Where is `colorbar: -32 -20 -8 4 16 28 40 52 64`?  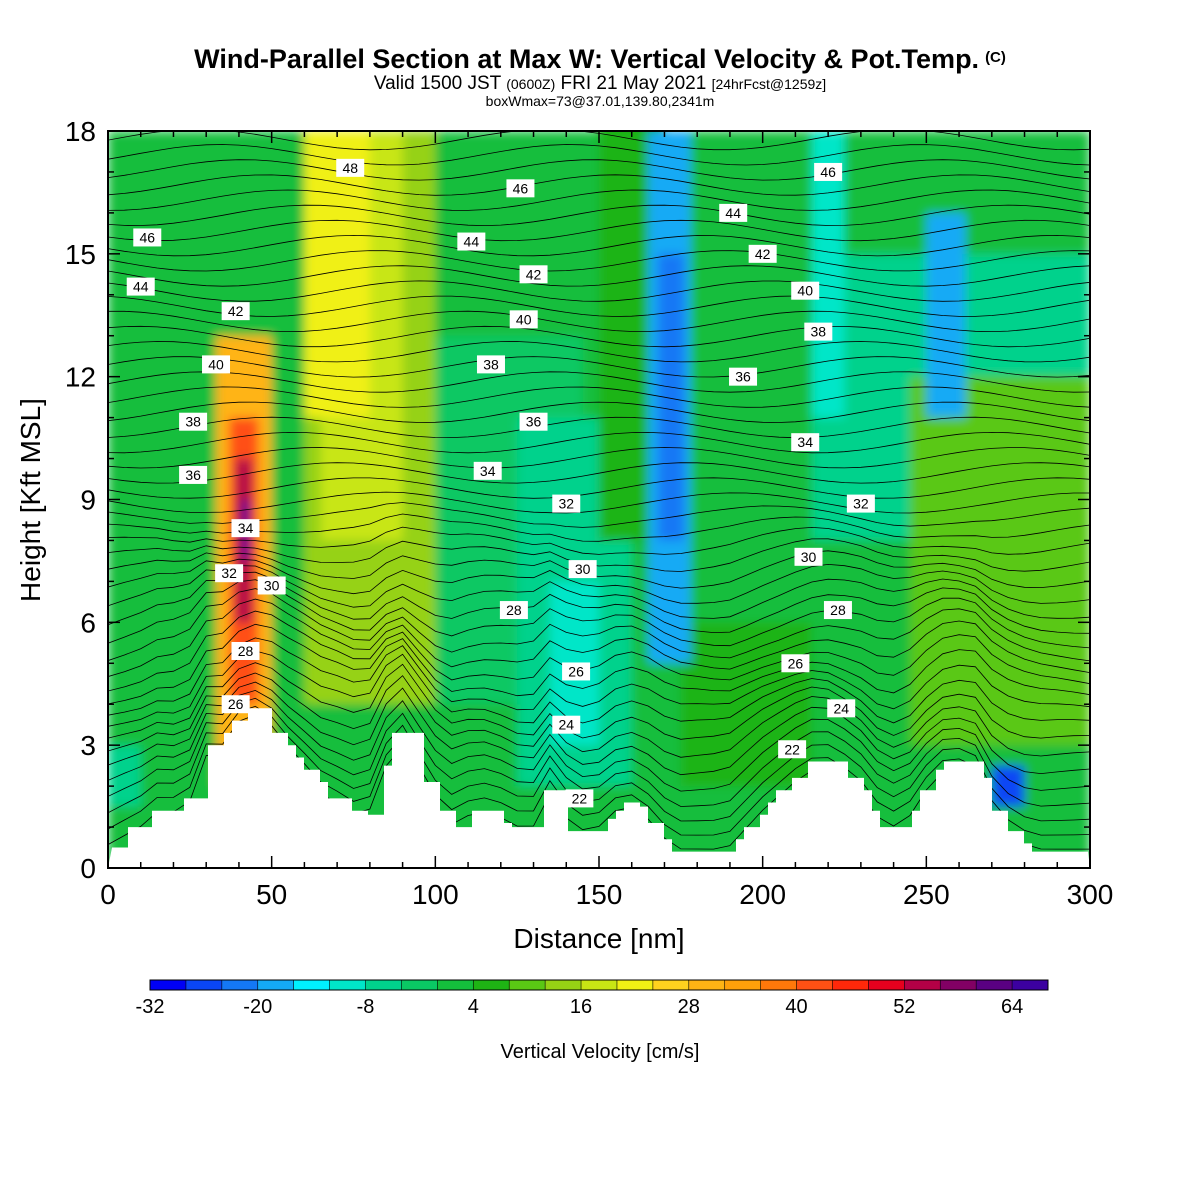
colorbar: -32 -20 -8 4 16 28 40 52 64 is located at coordinates (592, 998).